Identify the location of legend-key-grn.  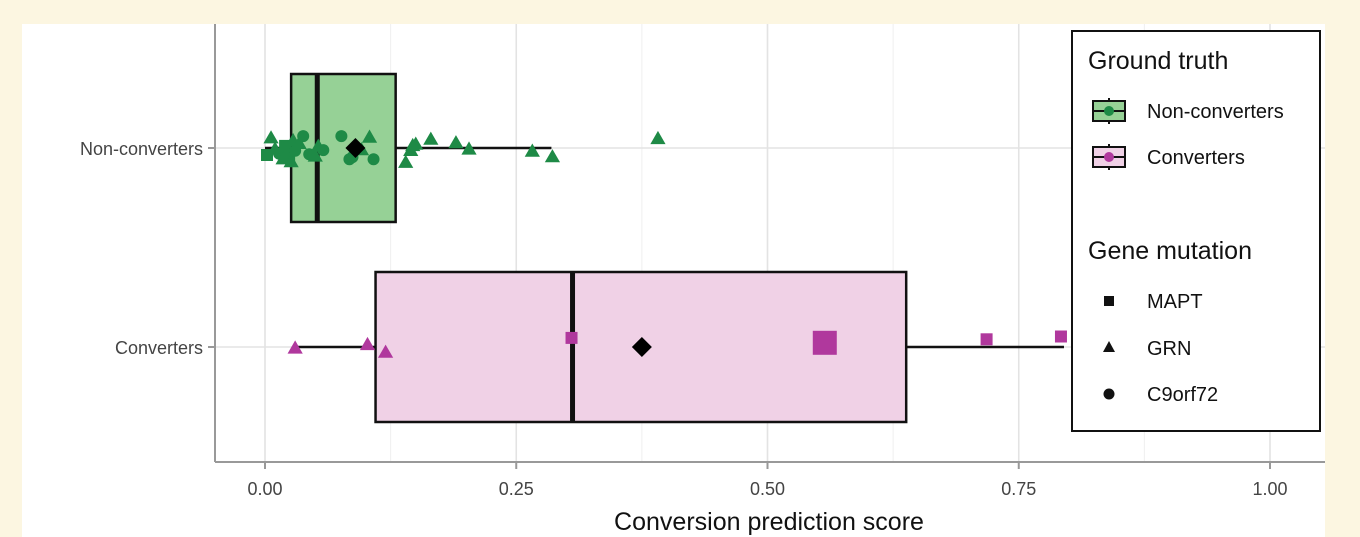
(1109, 346).